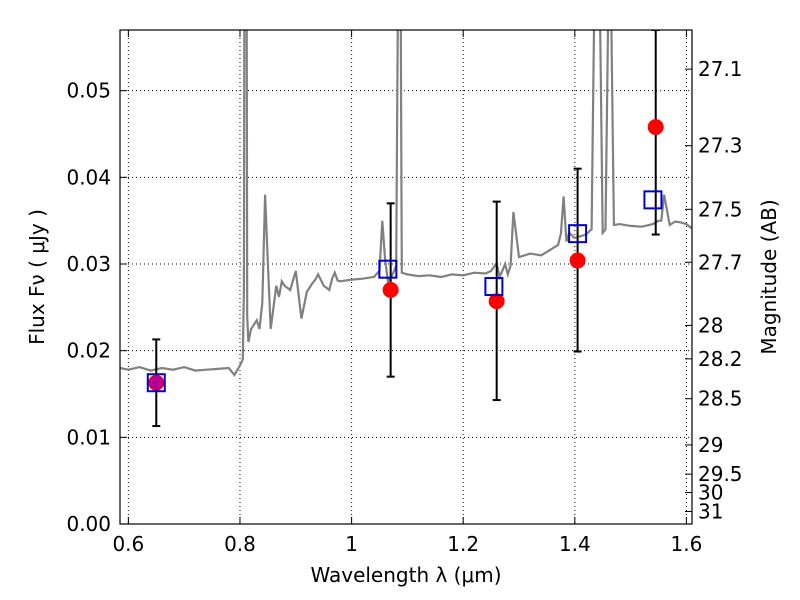 The image size is (800, 600). What do you see at coordinates (710, 325) in the screenshot?
I see `magnitude-tick-label: 28` at bounding box center [710, 325].